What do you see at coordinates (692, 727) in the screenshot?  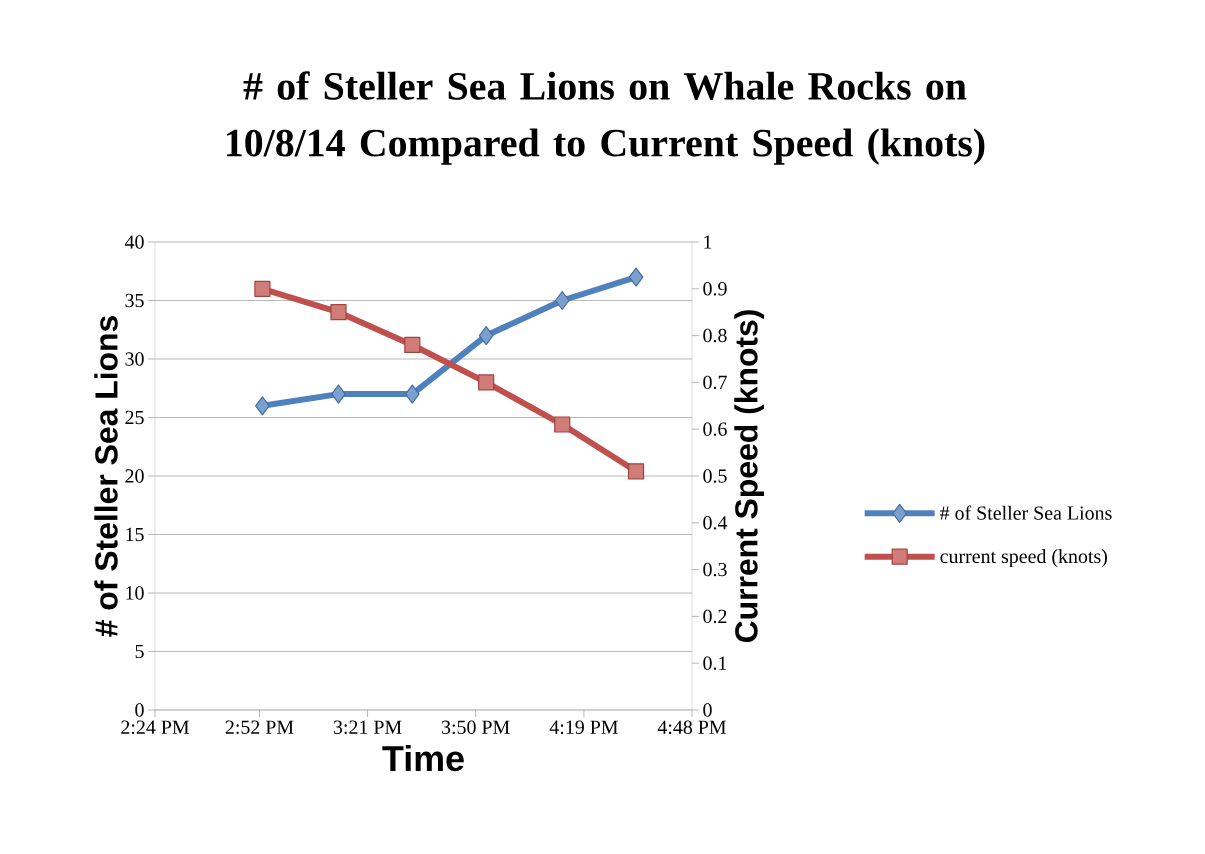 I see `x-tick-label: 4:48 PM` at bounding box center [692, 727].